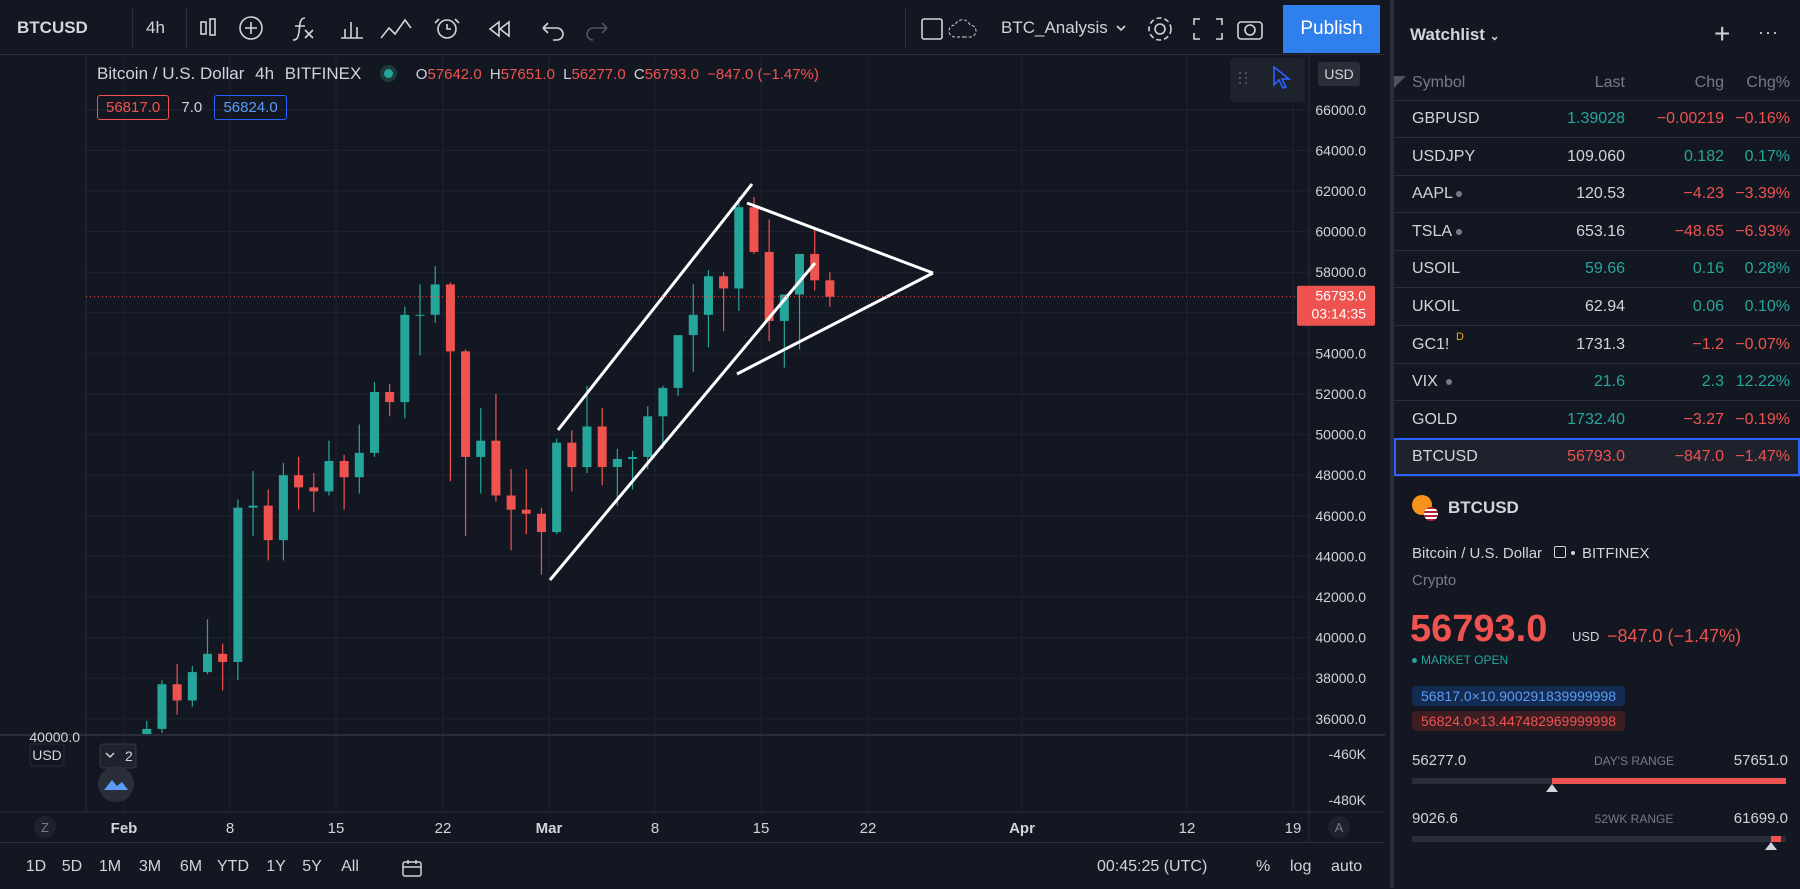 The width and height of the screenshot is (1800, 889). I want to click on row-last: 1731.3, so click(1600, 344).